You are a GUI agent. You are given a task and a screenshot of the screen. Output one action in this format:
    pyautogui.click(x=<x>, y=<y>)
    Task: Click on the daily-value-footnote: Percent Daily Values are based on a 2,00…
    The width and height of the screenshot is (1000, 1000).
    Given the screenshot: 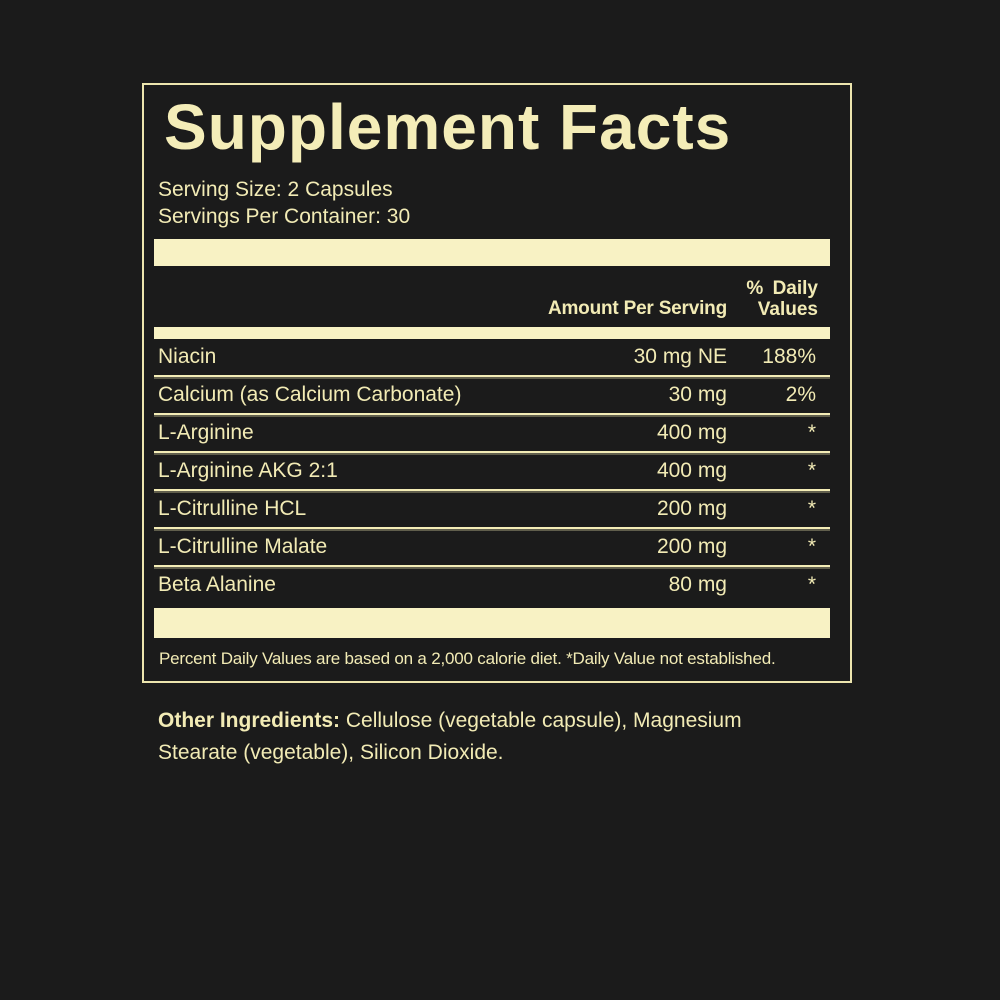 What is the action you would take?
    pyautogui.click(x=467, y=658)
    